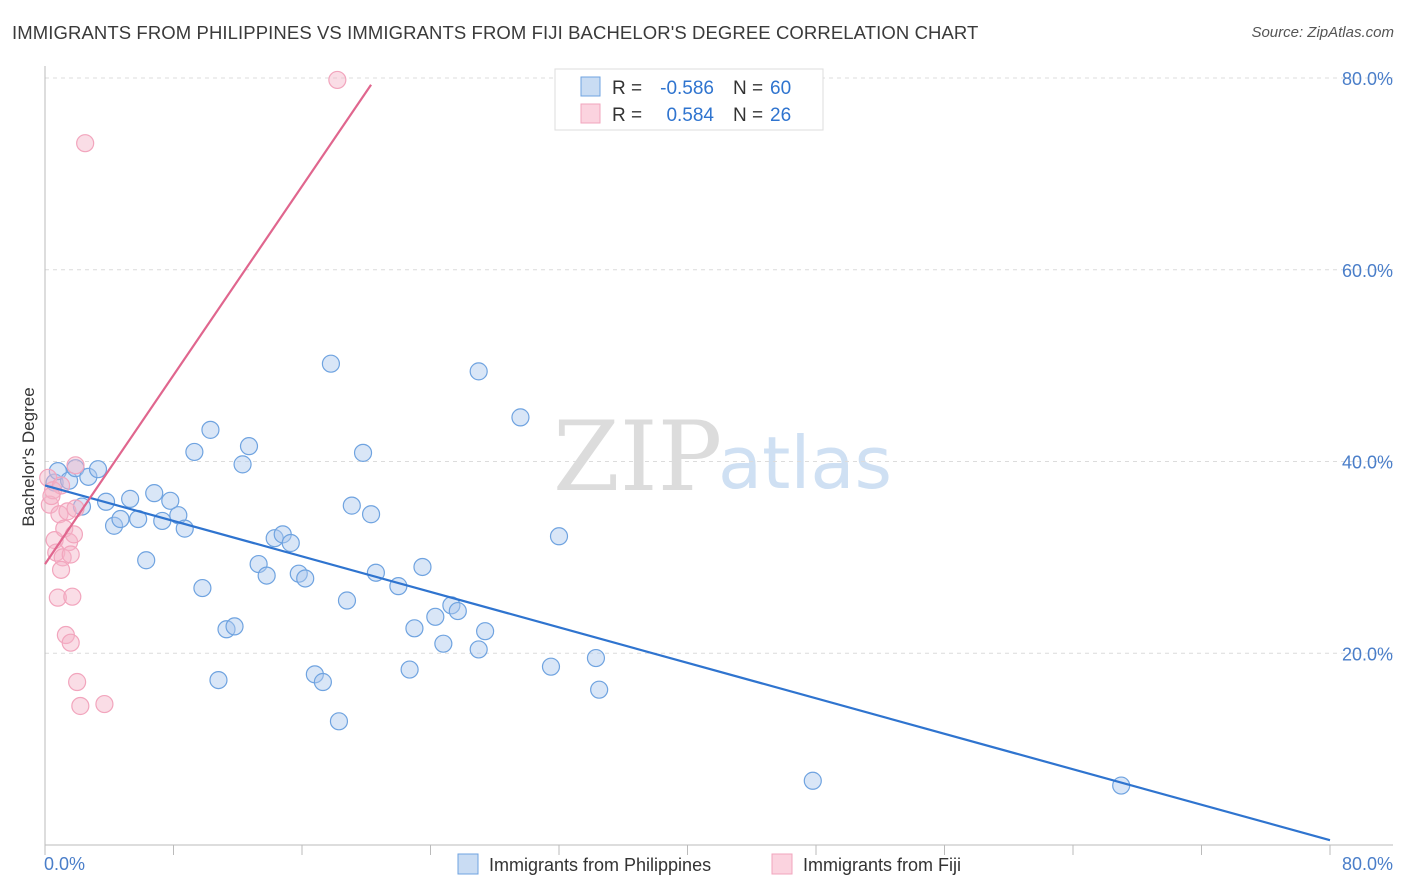 The height and width of the screenshot is (892, 1406). I want to click on y-tick-labels: 20.0% 40.0% 60.0% 80.0%, so click(1367, 366).